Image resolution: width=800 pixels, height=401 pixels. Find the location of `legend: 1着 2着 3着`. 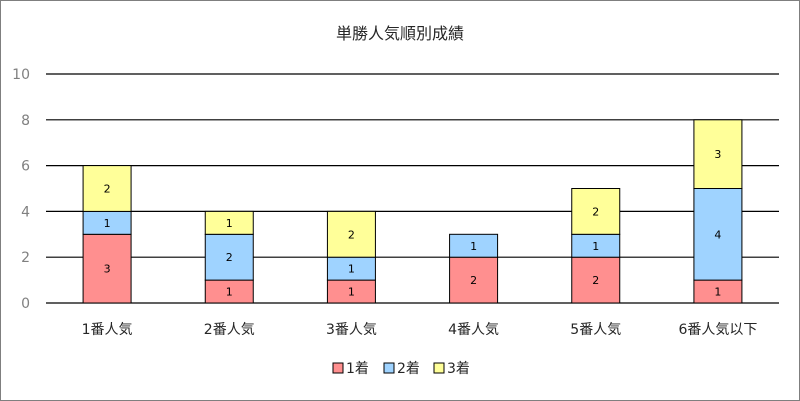

legend: 1着 2着 3着 is located at coordinates (401, 369).